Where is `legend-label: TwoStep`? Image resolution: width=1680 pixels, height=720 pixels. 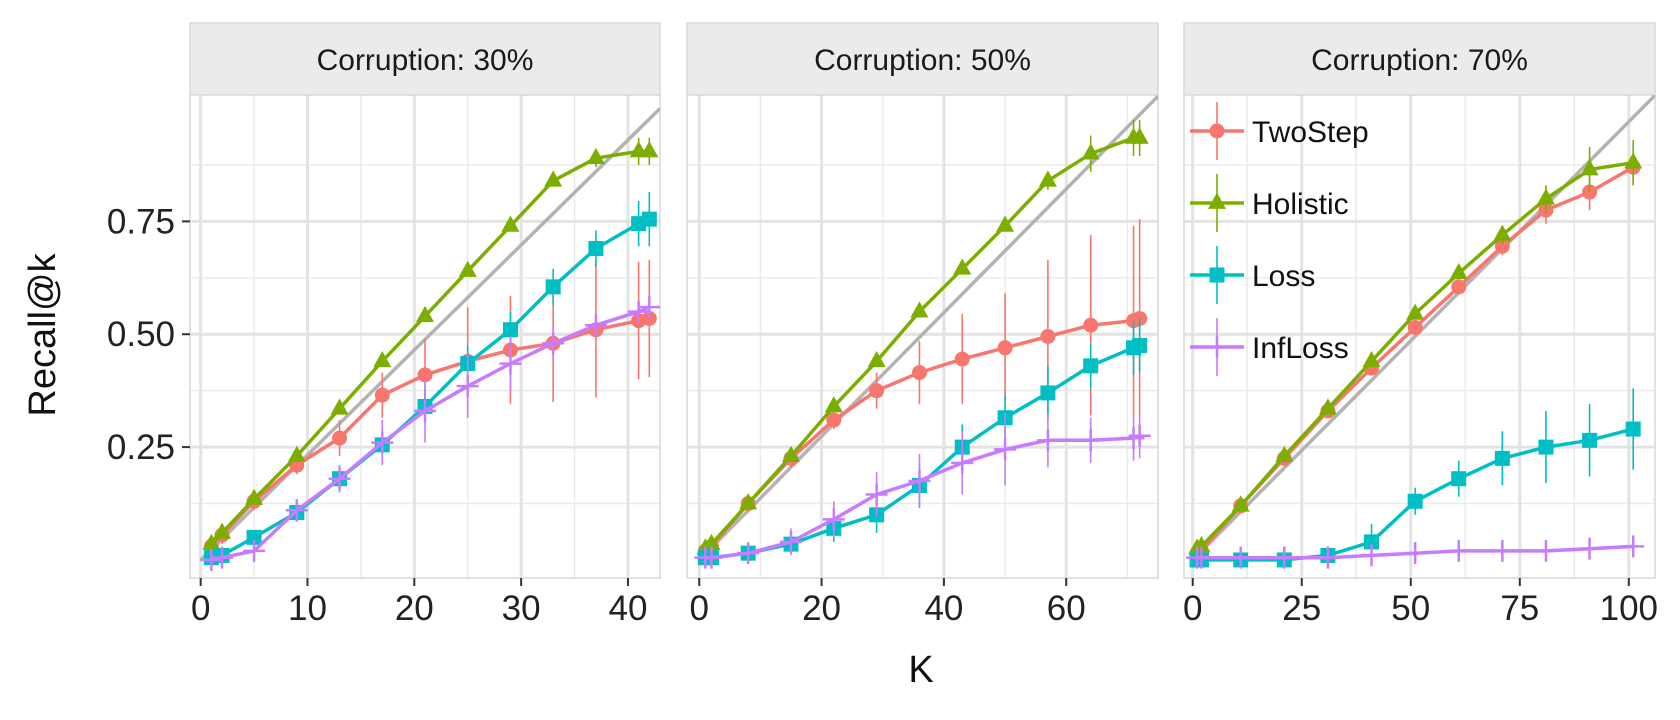
legend-label: TwoStep is located at coordinates (1310, 132).